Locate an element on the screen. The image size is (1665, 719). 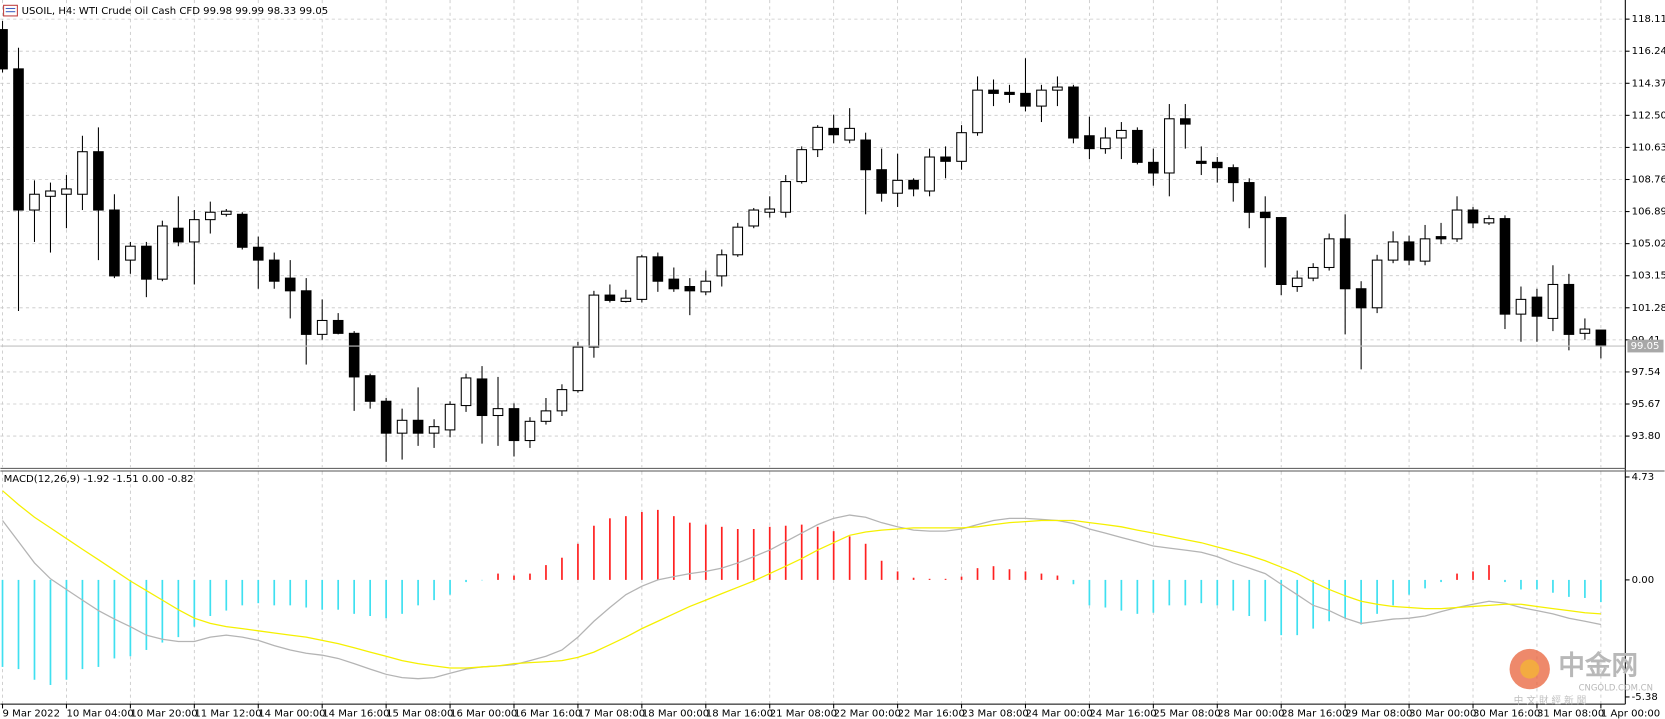
y-tick-label: 97.54 is located at coordinates (1646, 372).